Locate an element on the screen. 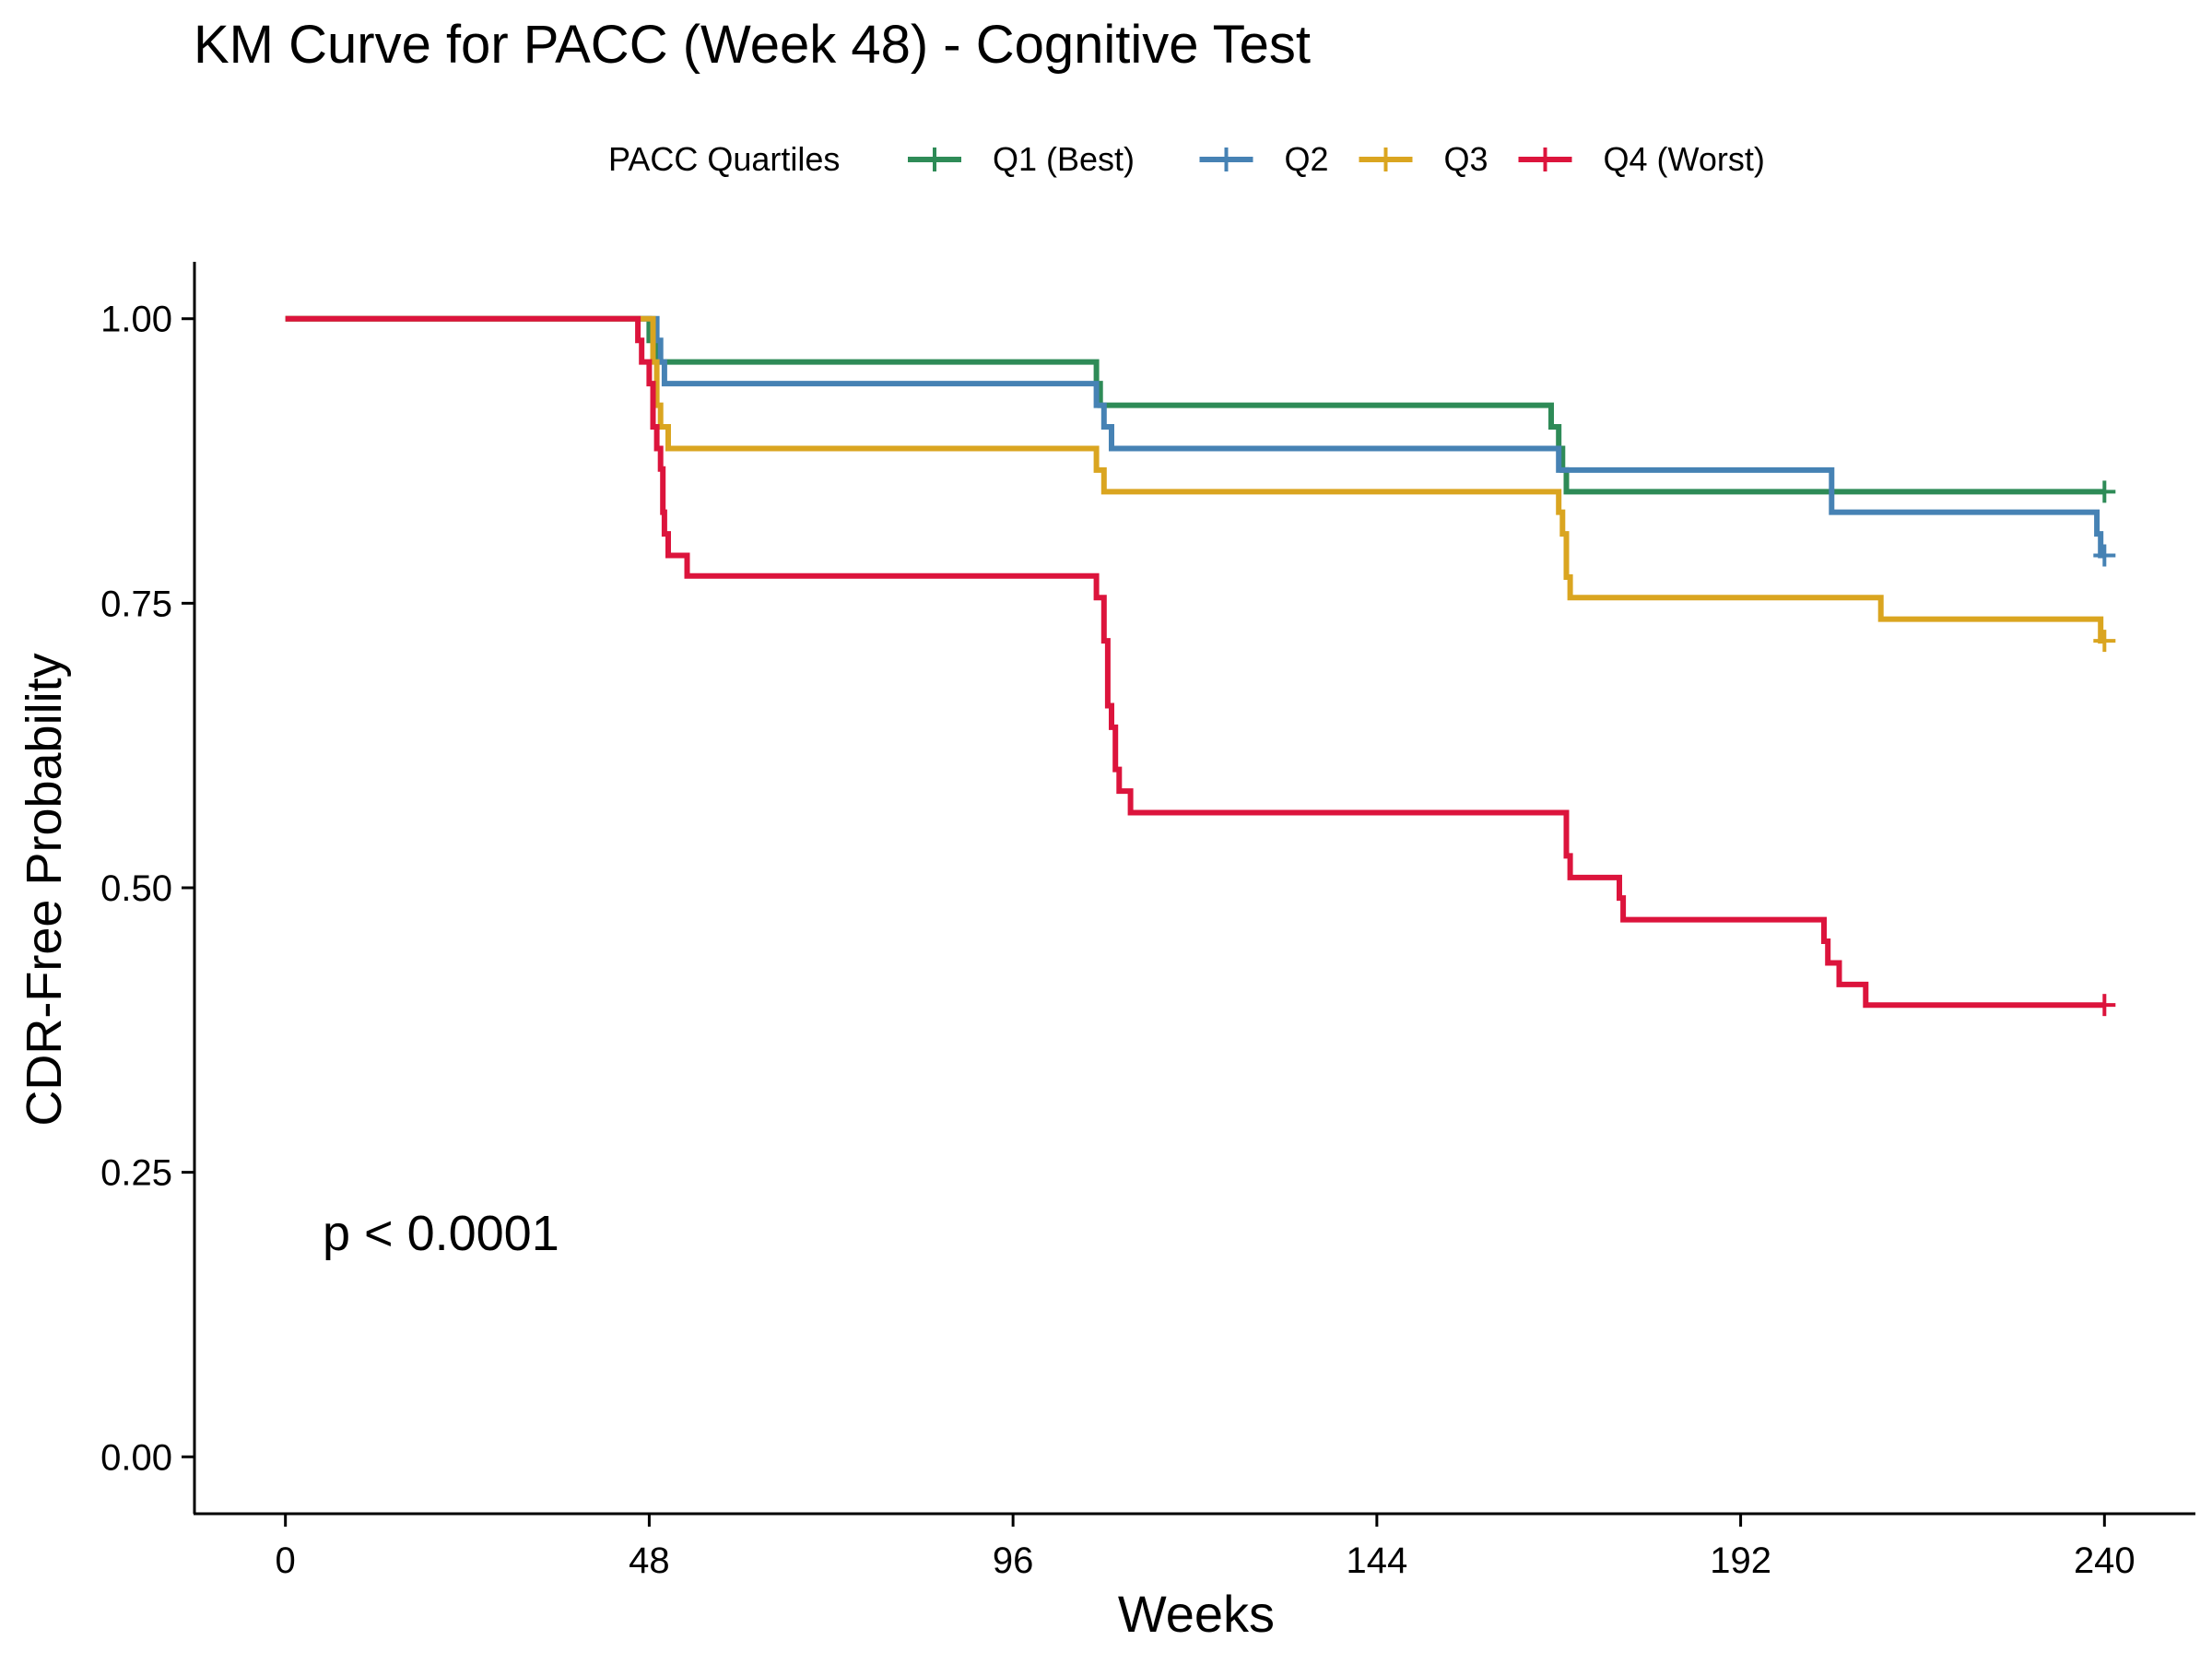  y-axis-label: CDR-Free Probability is located at coordinates (44, 889).